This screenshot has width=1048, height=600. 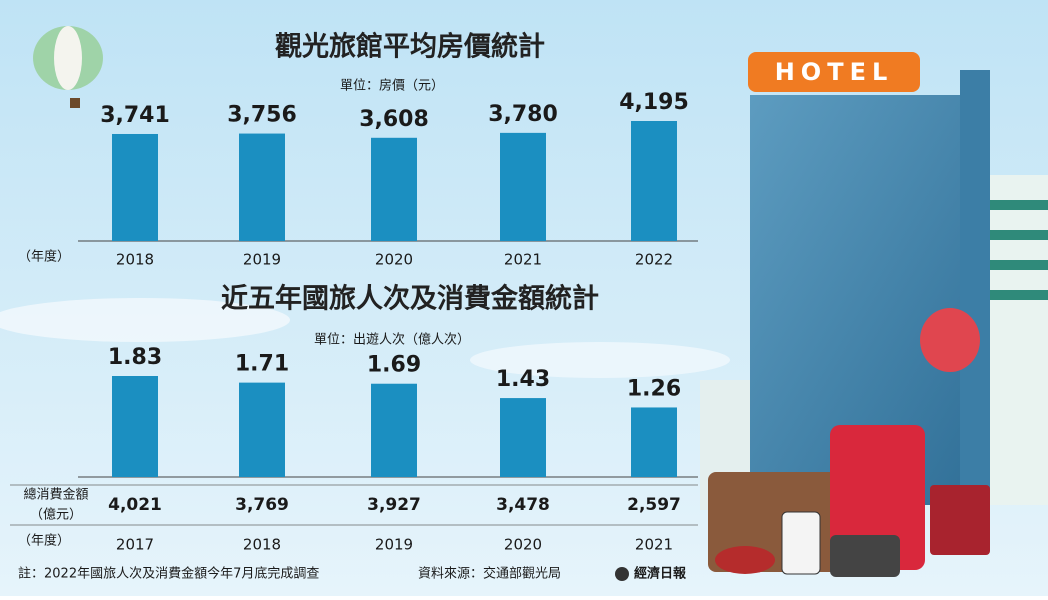 I want to click on row-label: 總消費金額, so click(x=55, y=495).